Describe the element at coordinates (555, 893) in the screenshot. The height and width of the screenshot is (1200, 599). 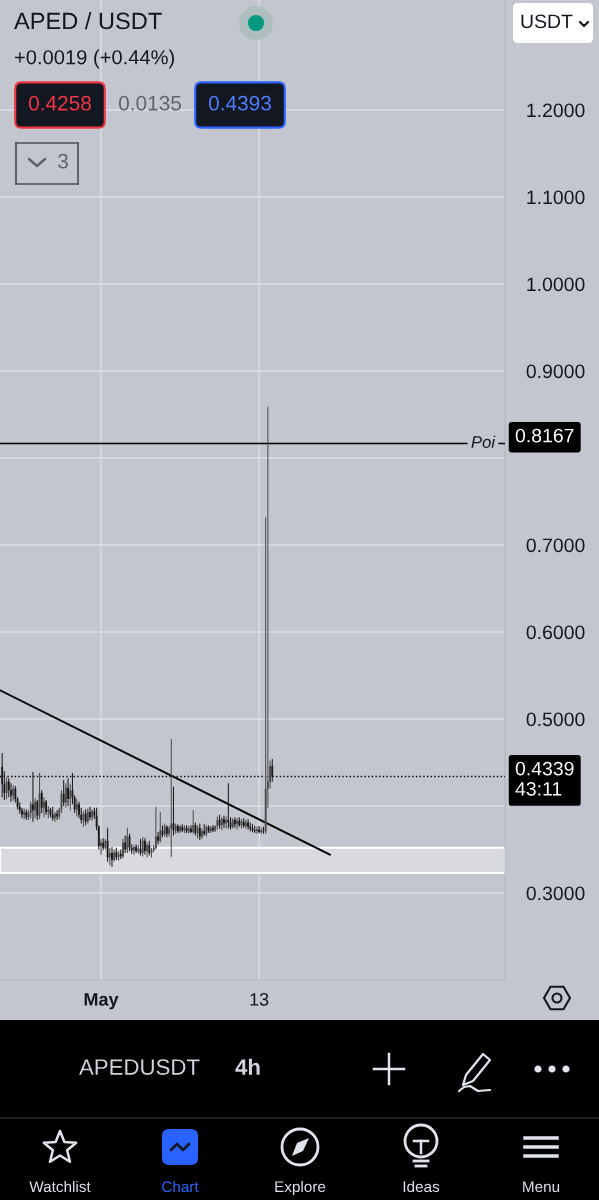
I see `y-tick-label: 0.3000` at that location.